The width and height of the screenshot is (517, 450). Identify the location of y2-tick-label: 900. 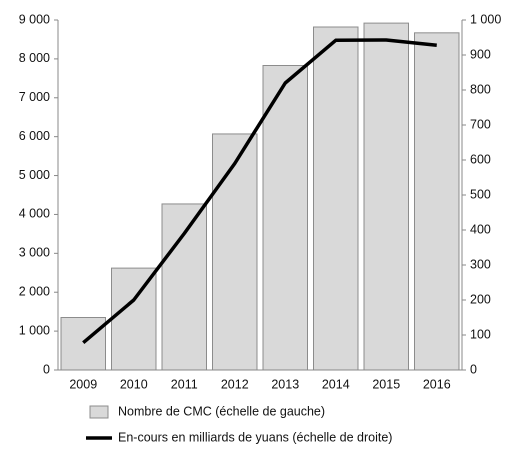
(480, 54).